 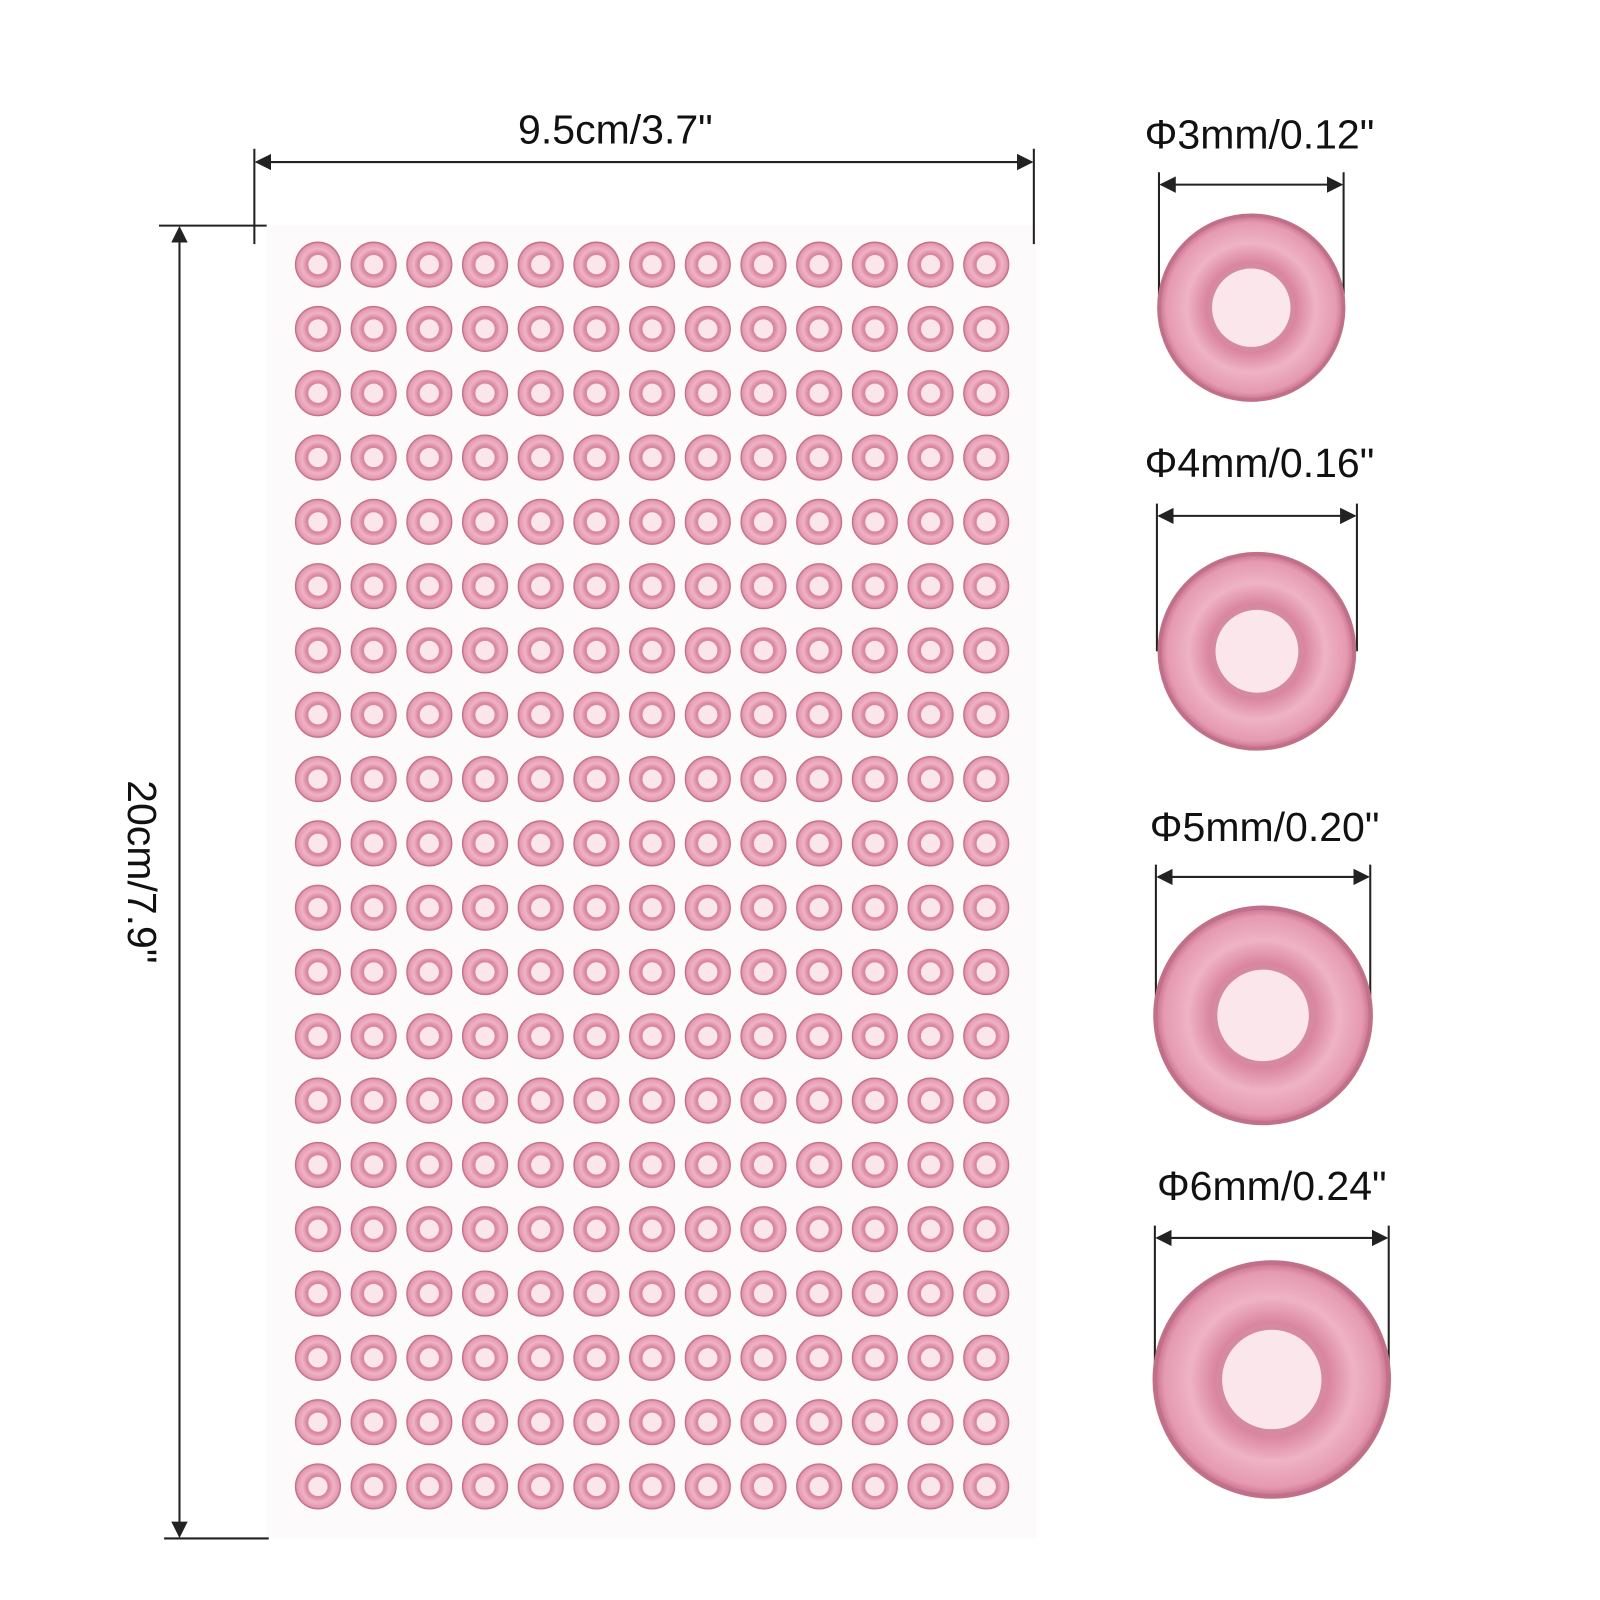 What do you see at coordinates (142, 871) in the screenshot?
I see `height-label: 20cm/7.9"` at bounding box center [142, 871].